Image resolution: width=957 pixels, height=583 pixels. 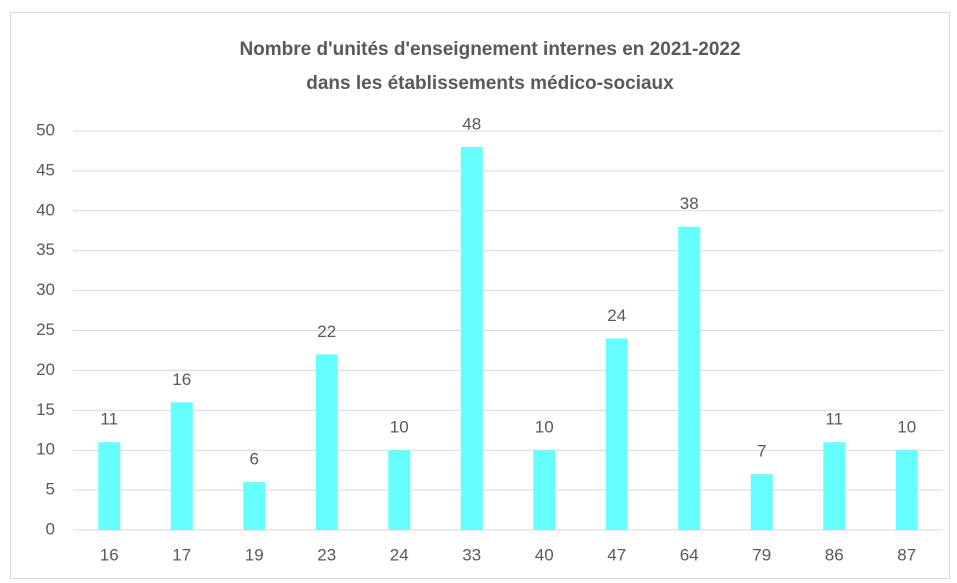 I want to click on x-tick-label: 64, so click(x=689, y=554).